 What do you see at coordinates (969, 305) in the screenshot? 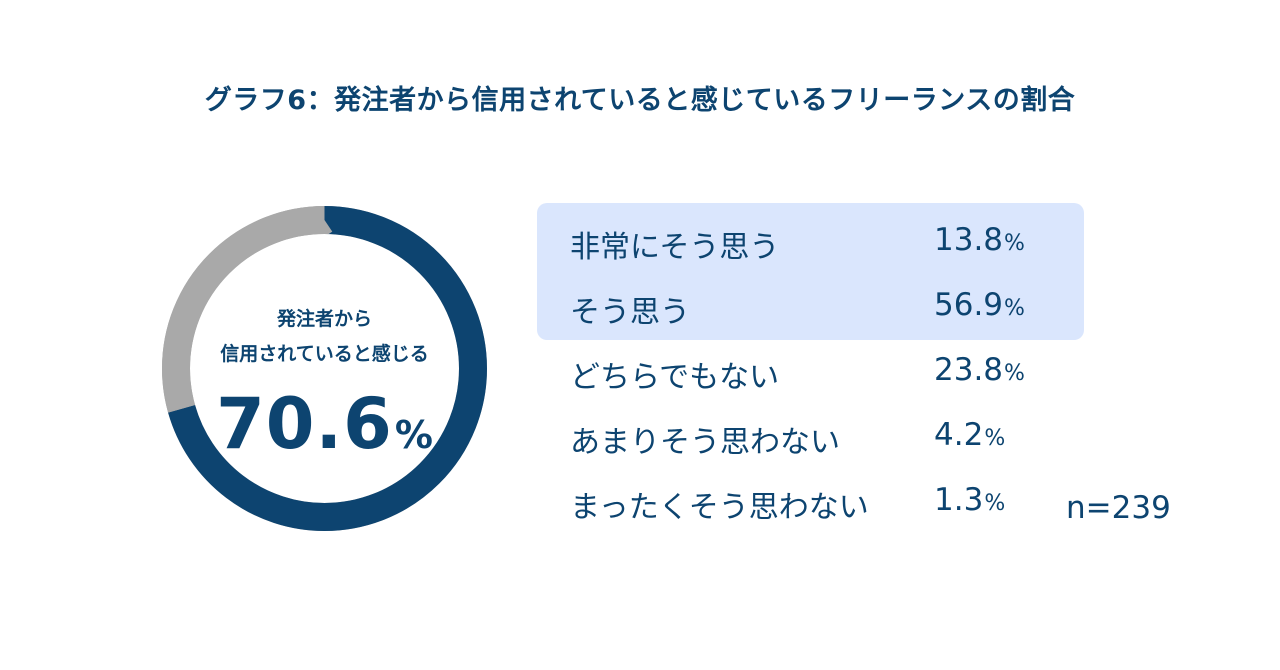
I see `legend-value-number: 56.9` at bounding box center [969, 305].